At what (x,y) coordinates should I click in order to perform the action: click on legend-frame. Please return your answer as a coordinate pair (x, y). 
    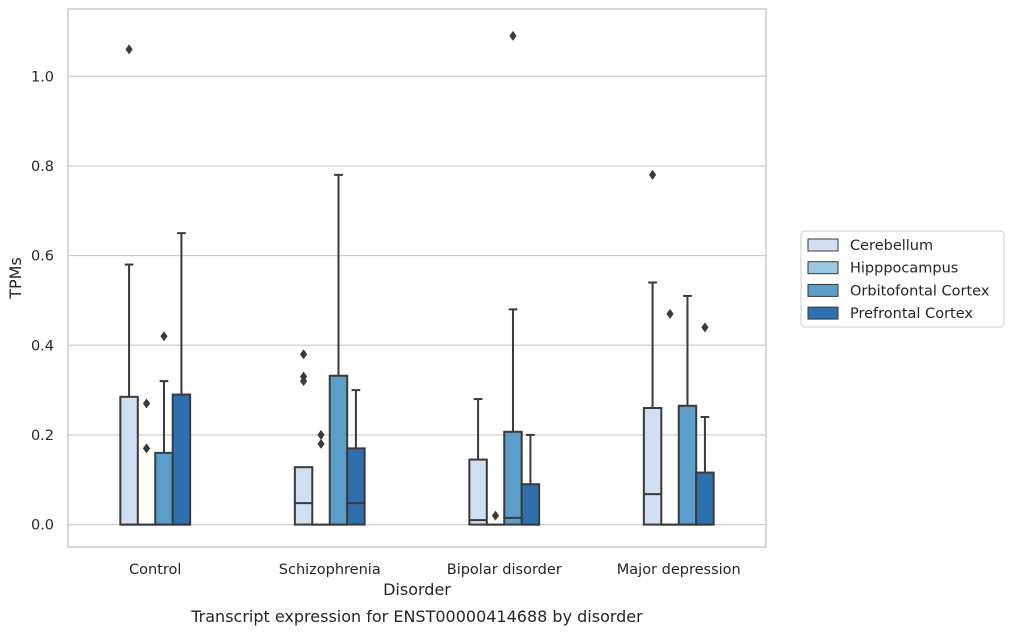
    Looking at the image, I should click on (902, 279).